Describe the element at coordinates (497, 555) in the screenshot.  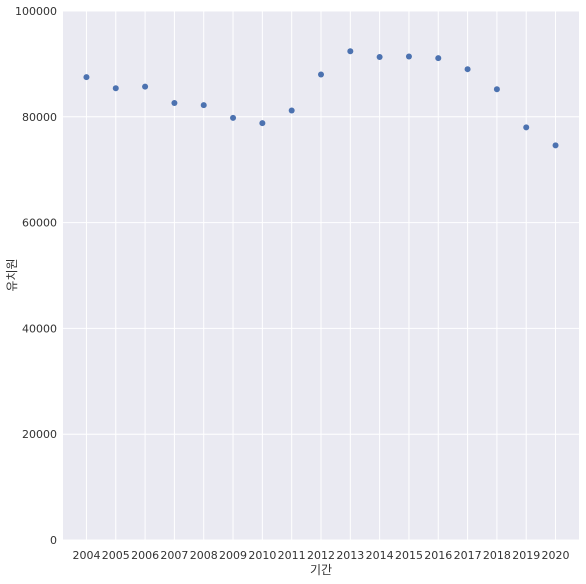
I see `x-tick-label: 2018` at that location.